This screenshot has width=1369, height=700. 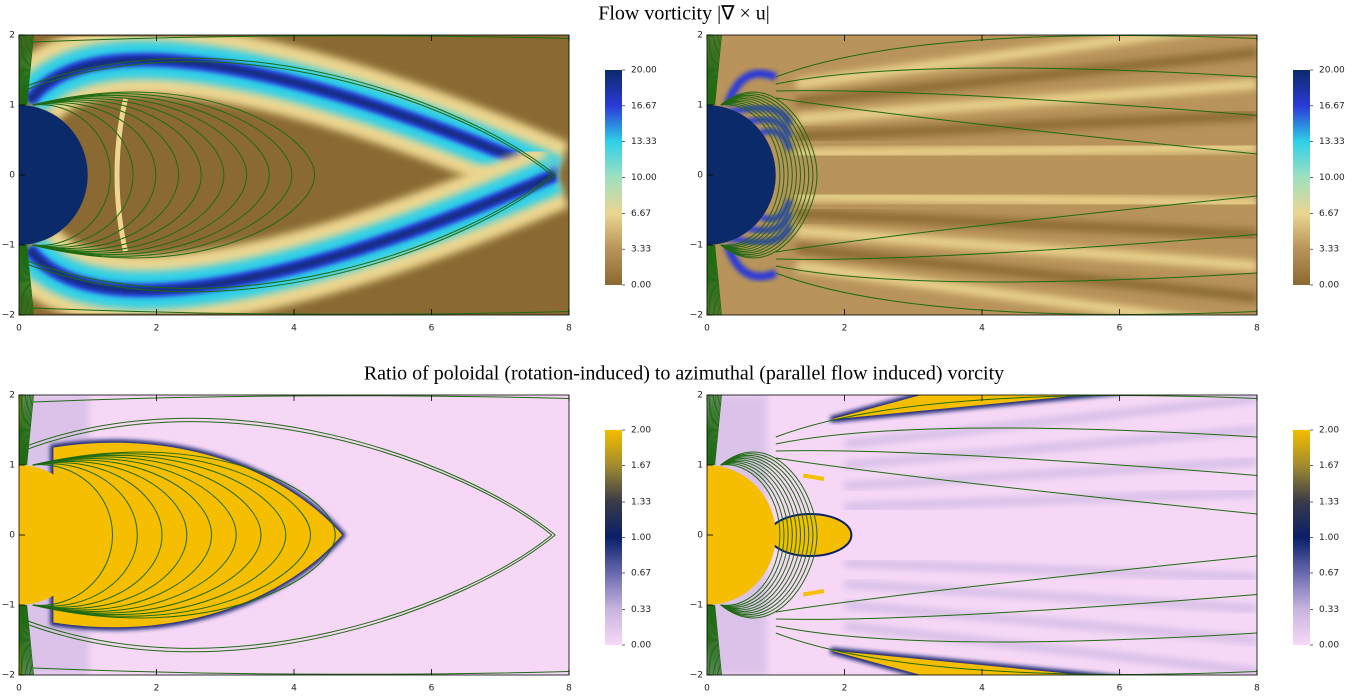 What do you see at coordinates (294, 689) in the screenshot?
I see `x-tick-label: 4` at bounding box center [294, 689].